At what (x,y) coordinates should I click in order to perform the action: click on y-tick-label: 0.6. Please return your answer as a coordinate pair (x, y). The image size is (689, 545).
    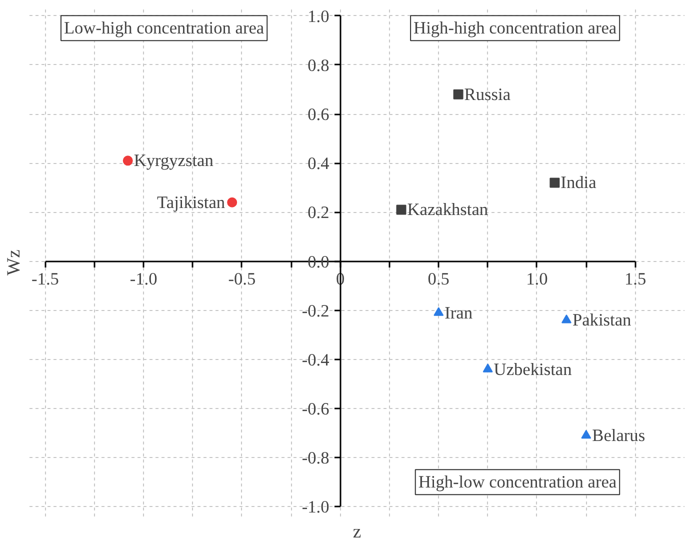
    Looking at the image, I should click on (319, 114).